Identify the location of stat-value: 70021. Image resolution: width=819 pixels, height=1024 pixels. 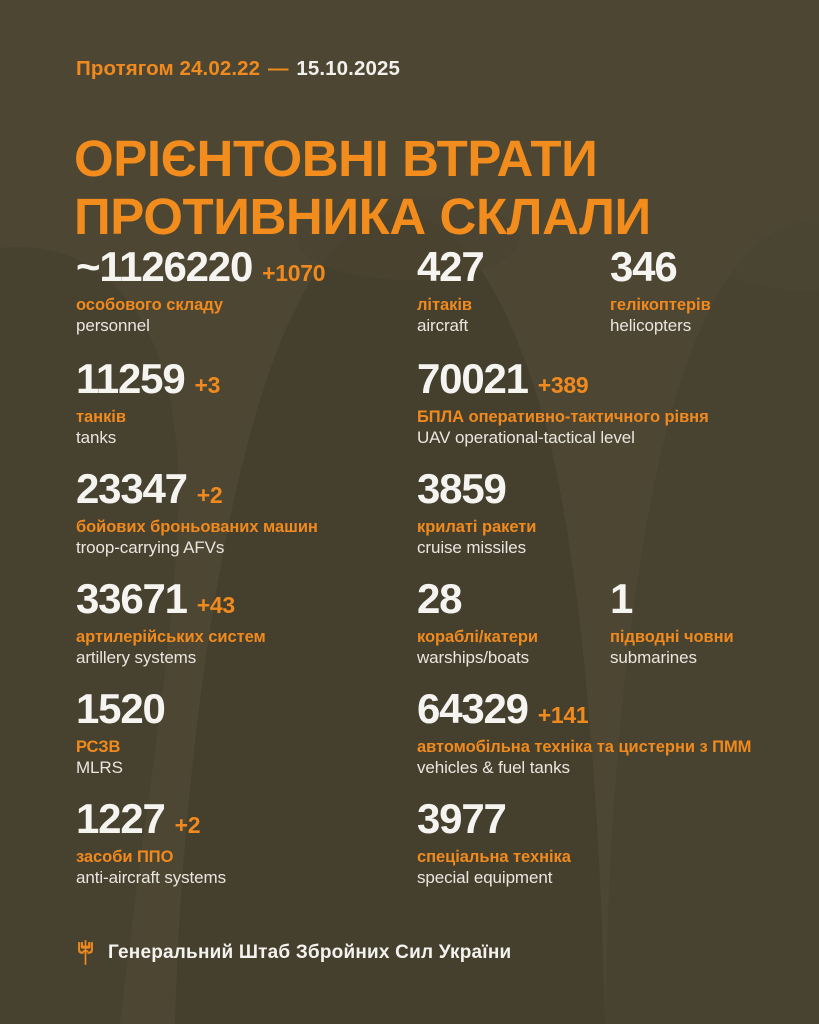
(473, 378).